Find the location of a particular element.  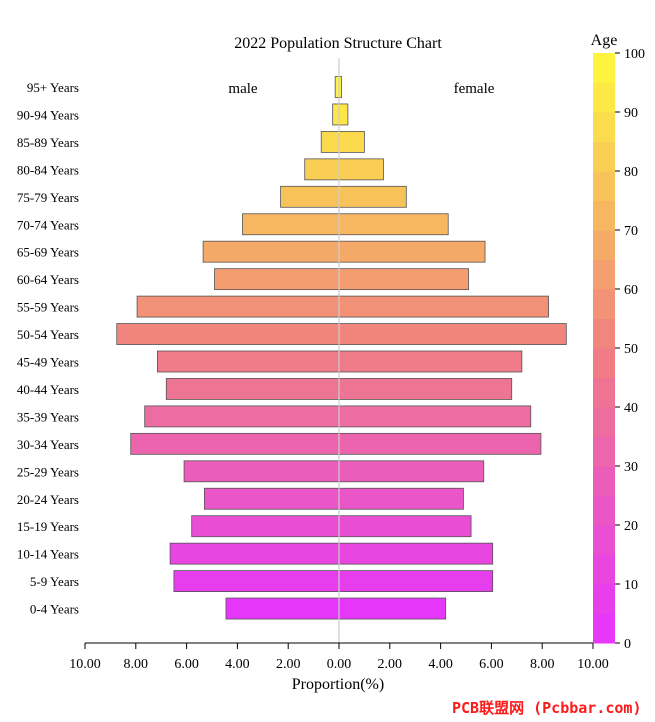

watermark-text: PCB联盟网 (Pcbbar.com) is located at coordinates (547, 708).